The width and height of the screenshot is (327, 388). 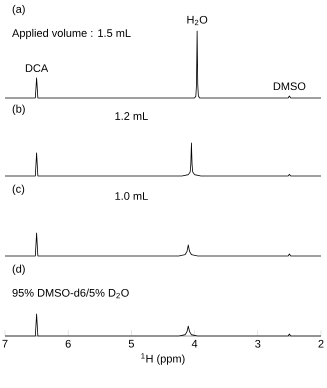 What do you see at coordinates (321, 344) in the screenshot?
I see `x-tick-label: 2` at bounding box center [321, 344].